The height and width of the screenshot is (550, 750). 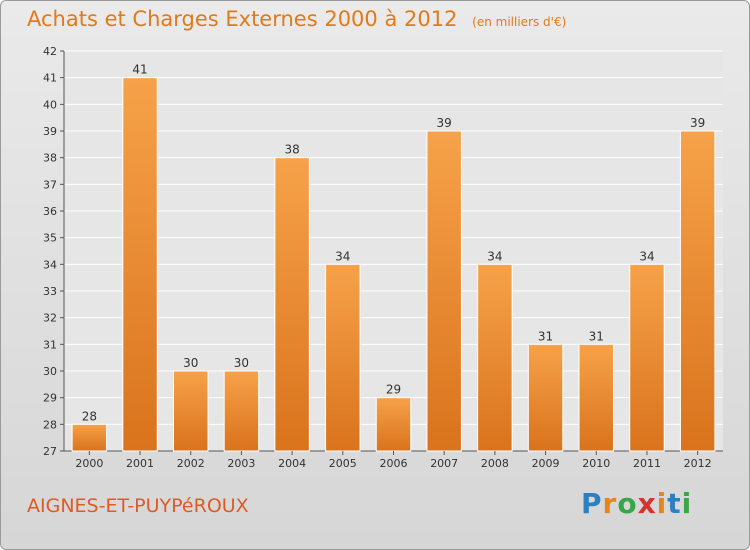 What do you see at coordinates (343, 463) in the screenshot?
I see `x-tick-label: 2005` at bounding box center [343, 463].